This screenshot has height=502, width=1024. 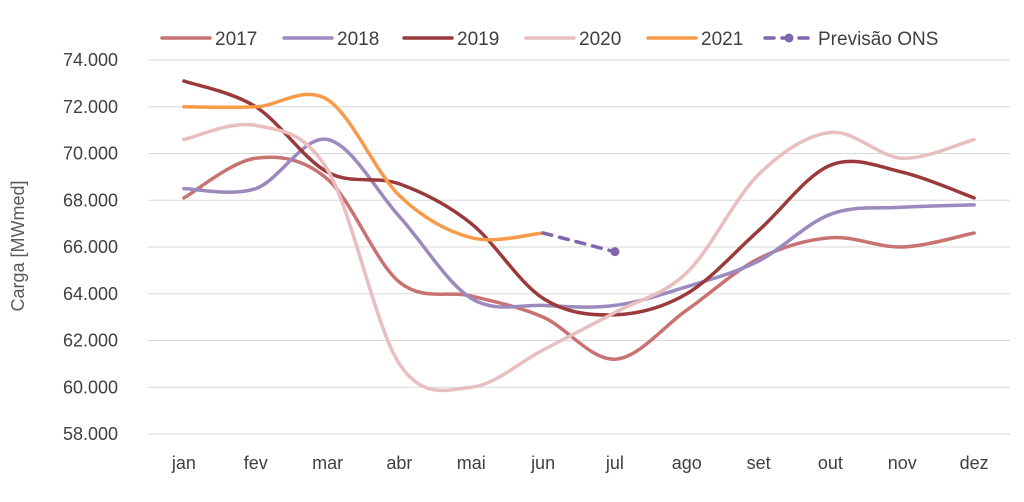 What do you see at coordinates (90, 434) in the screenshot?
I see `y-tick-label: 58.000` at bounding box center [90, 434].